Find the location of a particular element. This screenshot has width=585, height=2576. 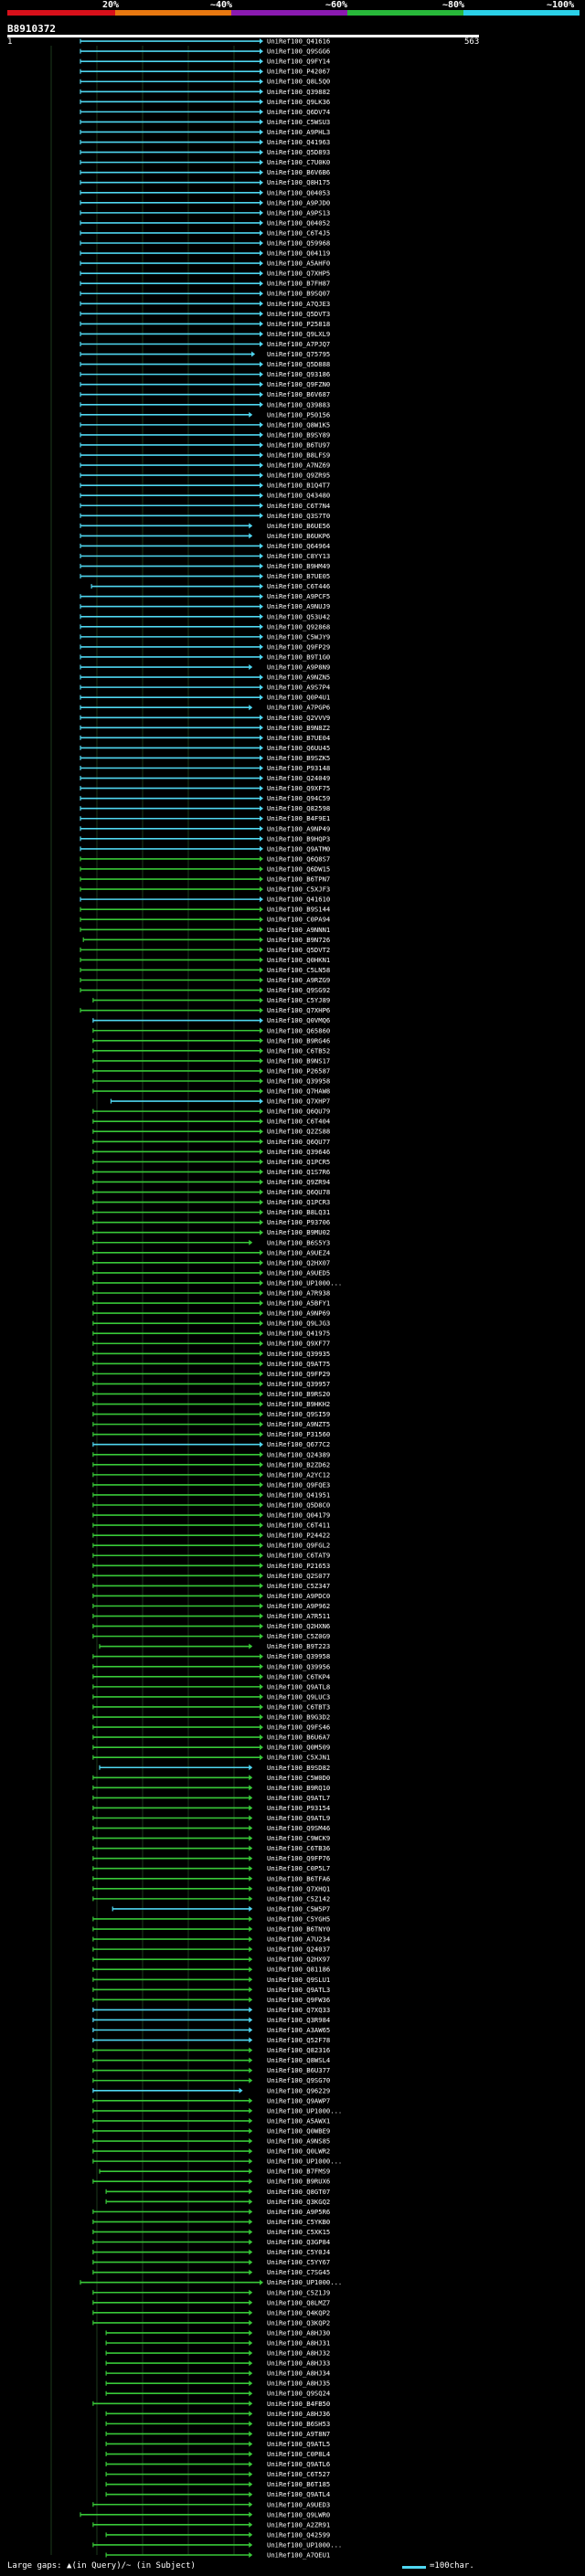

hit-label: UniRef100_B7FH87 is located at coordinates (299, 284).